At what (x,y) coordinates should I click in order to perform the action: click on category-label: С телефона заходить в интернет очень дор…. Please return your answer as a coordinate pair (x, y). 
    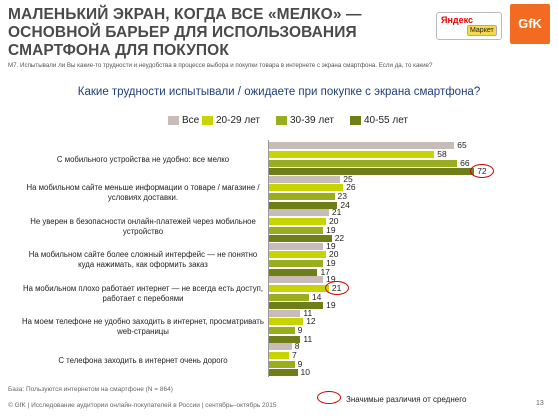
    Looking at the image, I should click on (143, 360).